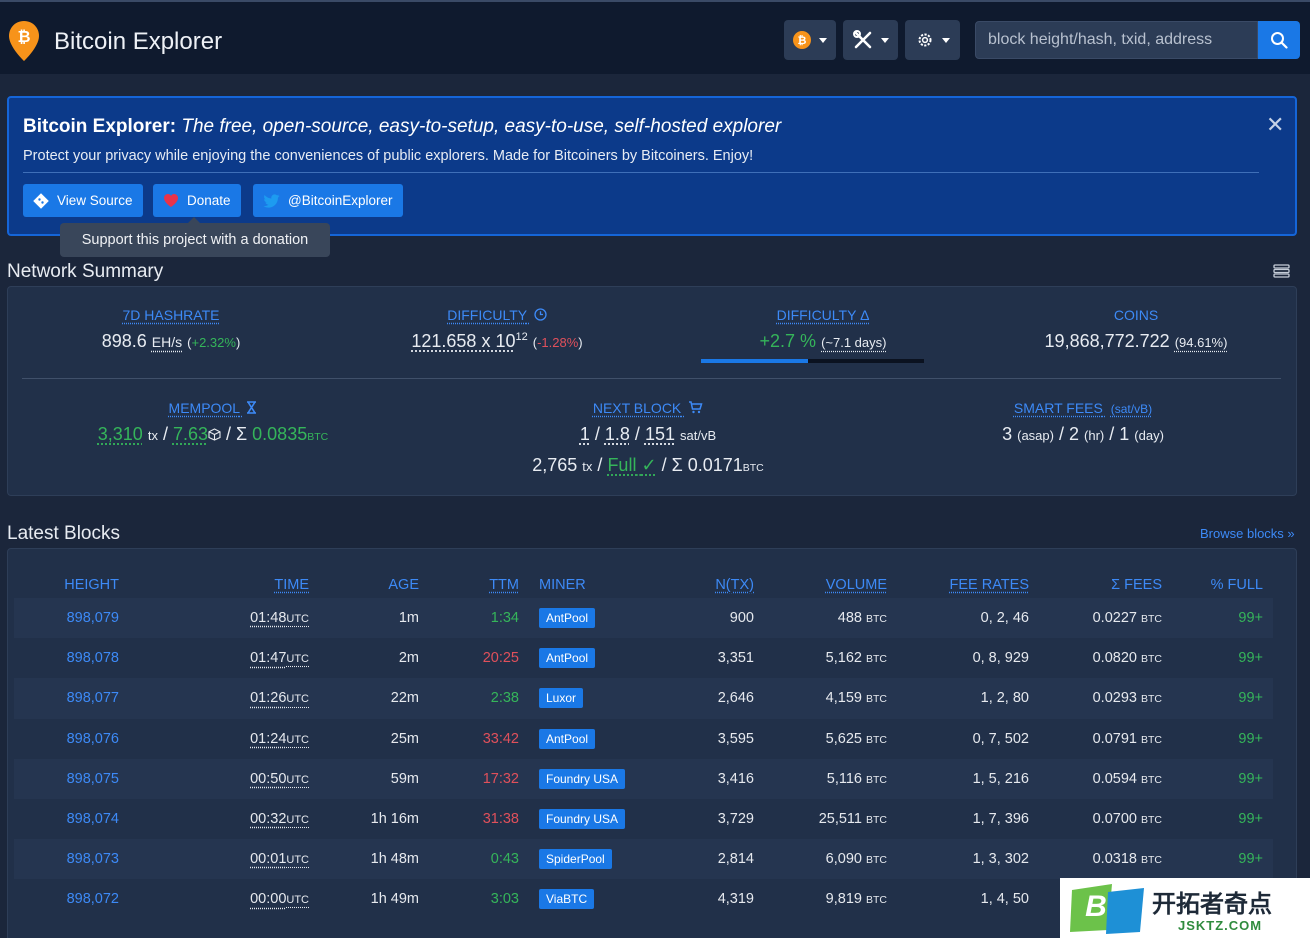  Describe the element at coordinates (408, 658) in the screenshot. I see `block-age: 2m` at that location.